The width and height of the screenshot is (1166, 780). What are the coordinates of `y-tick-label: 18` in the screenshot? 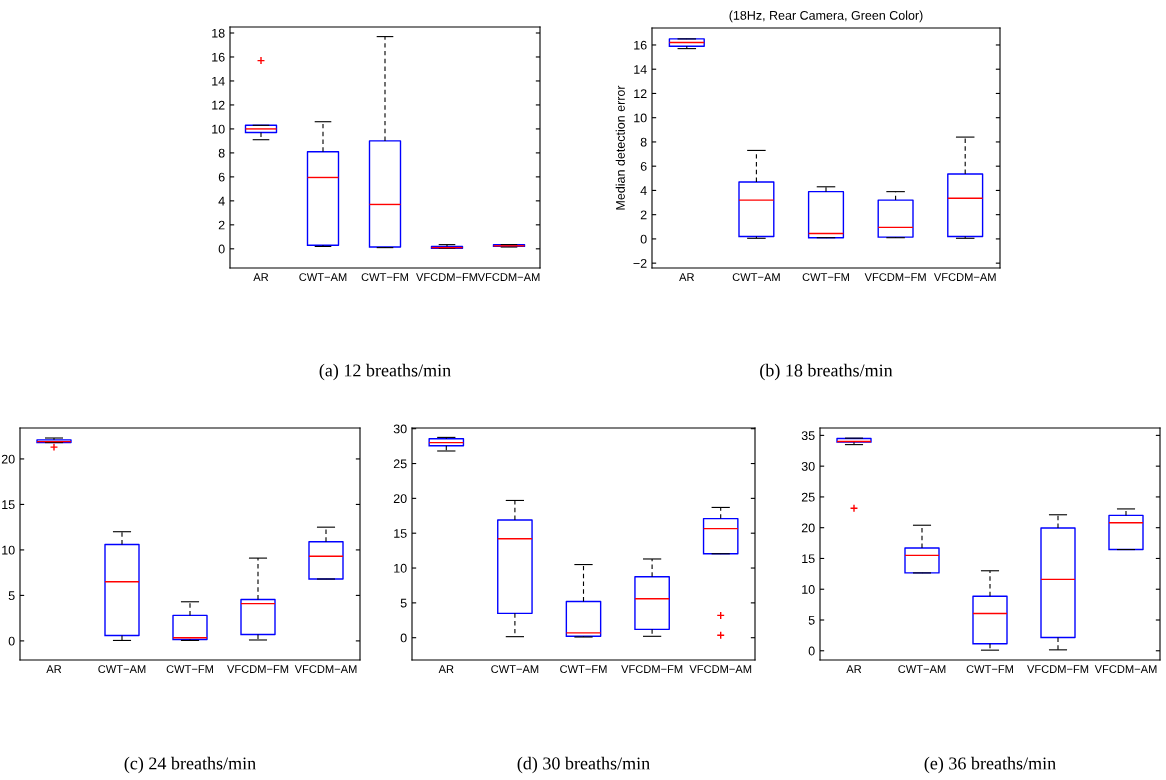 It's located at (218, 33).